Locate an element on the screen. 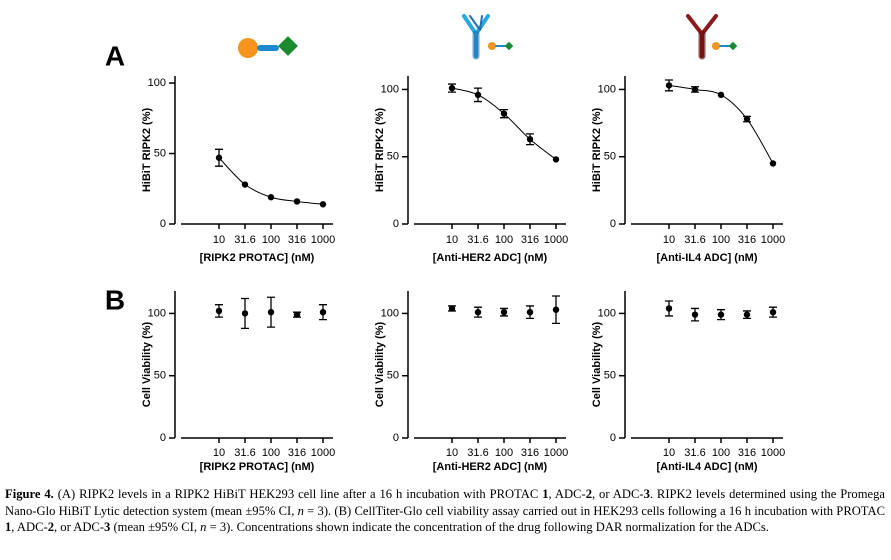 This screenshot has height=560, width=891. panel-label: A is located at coordinates (115, 55).